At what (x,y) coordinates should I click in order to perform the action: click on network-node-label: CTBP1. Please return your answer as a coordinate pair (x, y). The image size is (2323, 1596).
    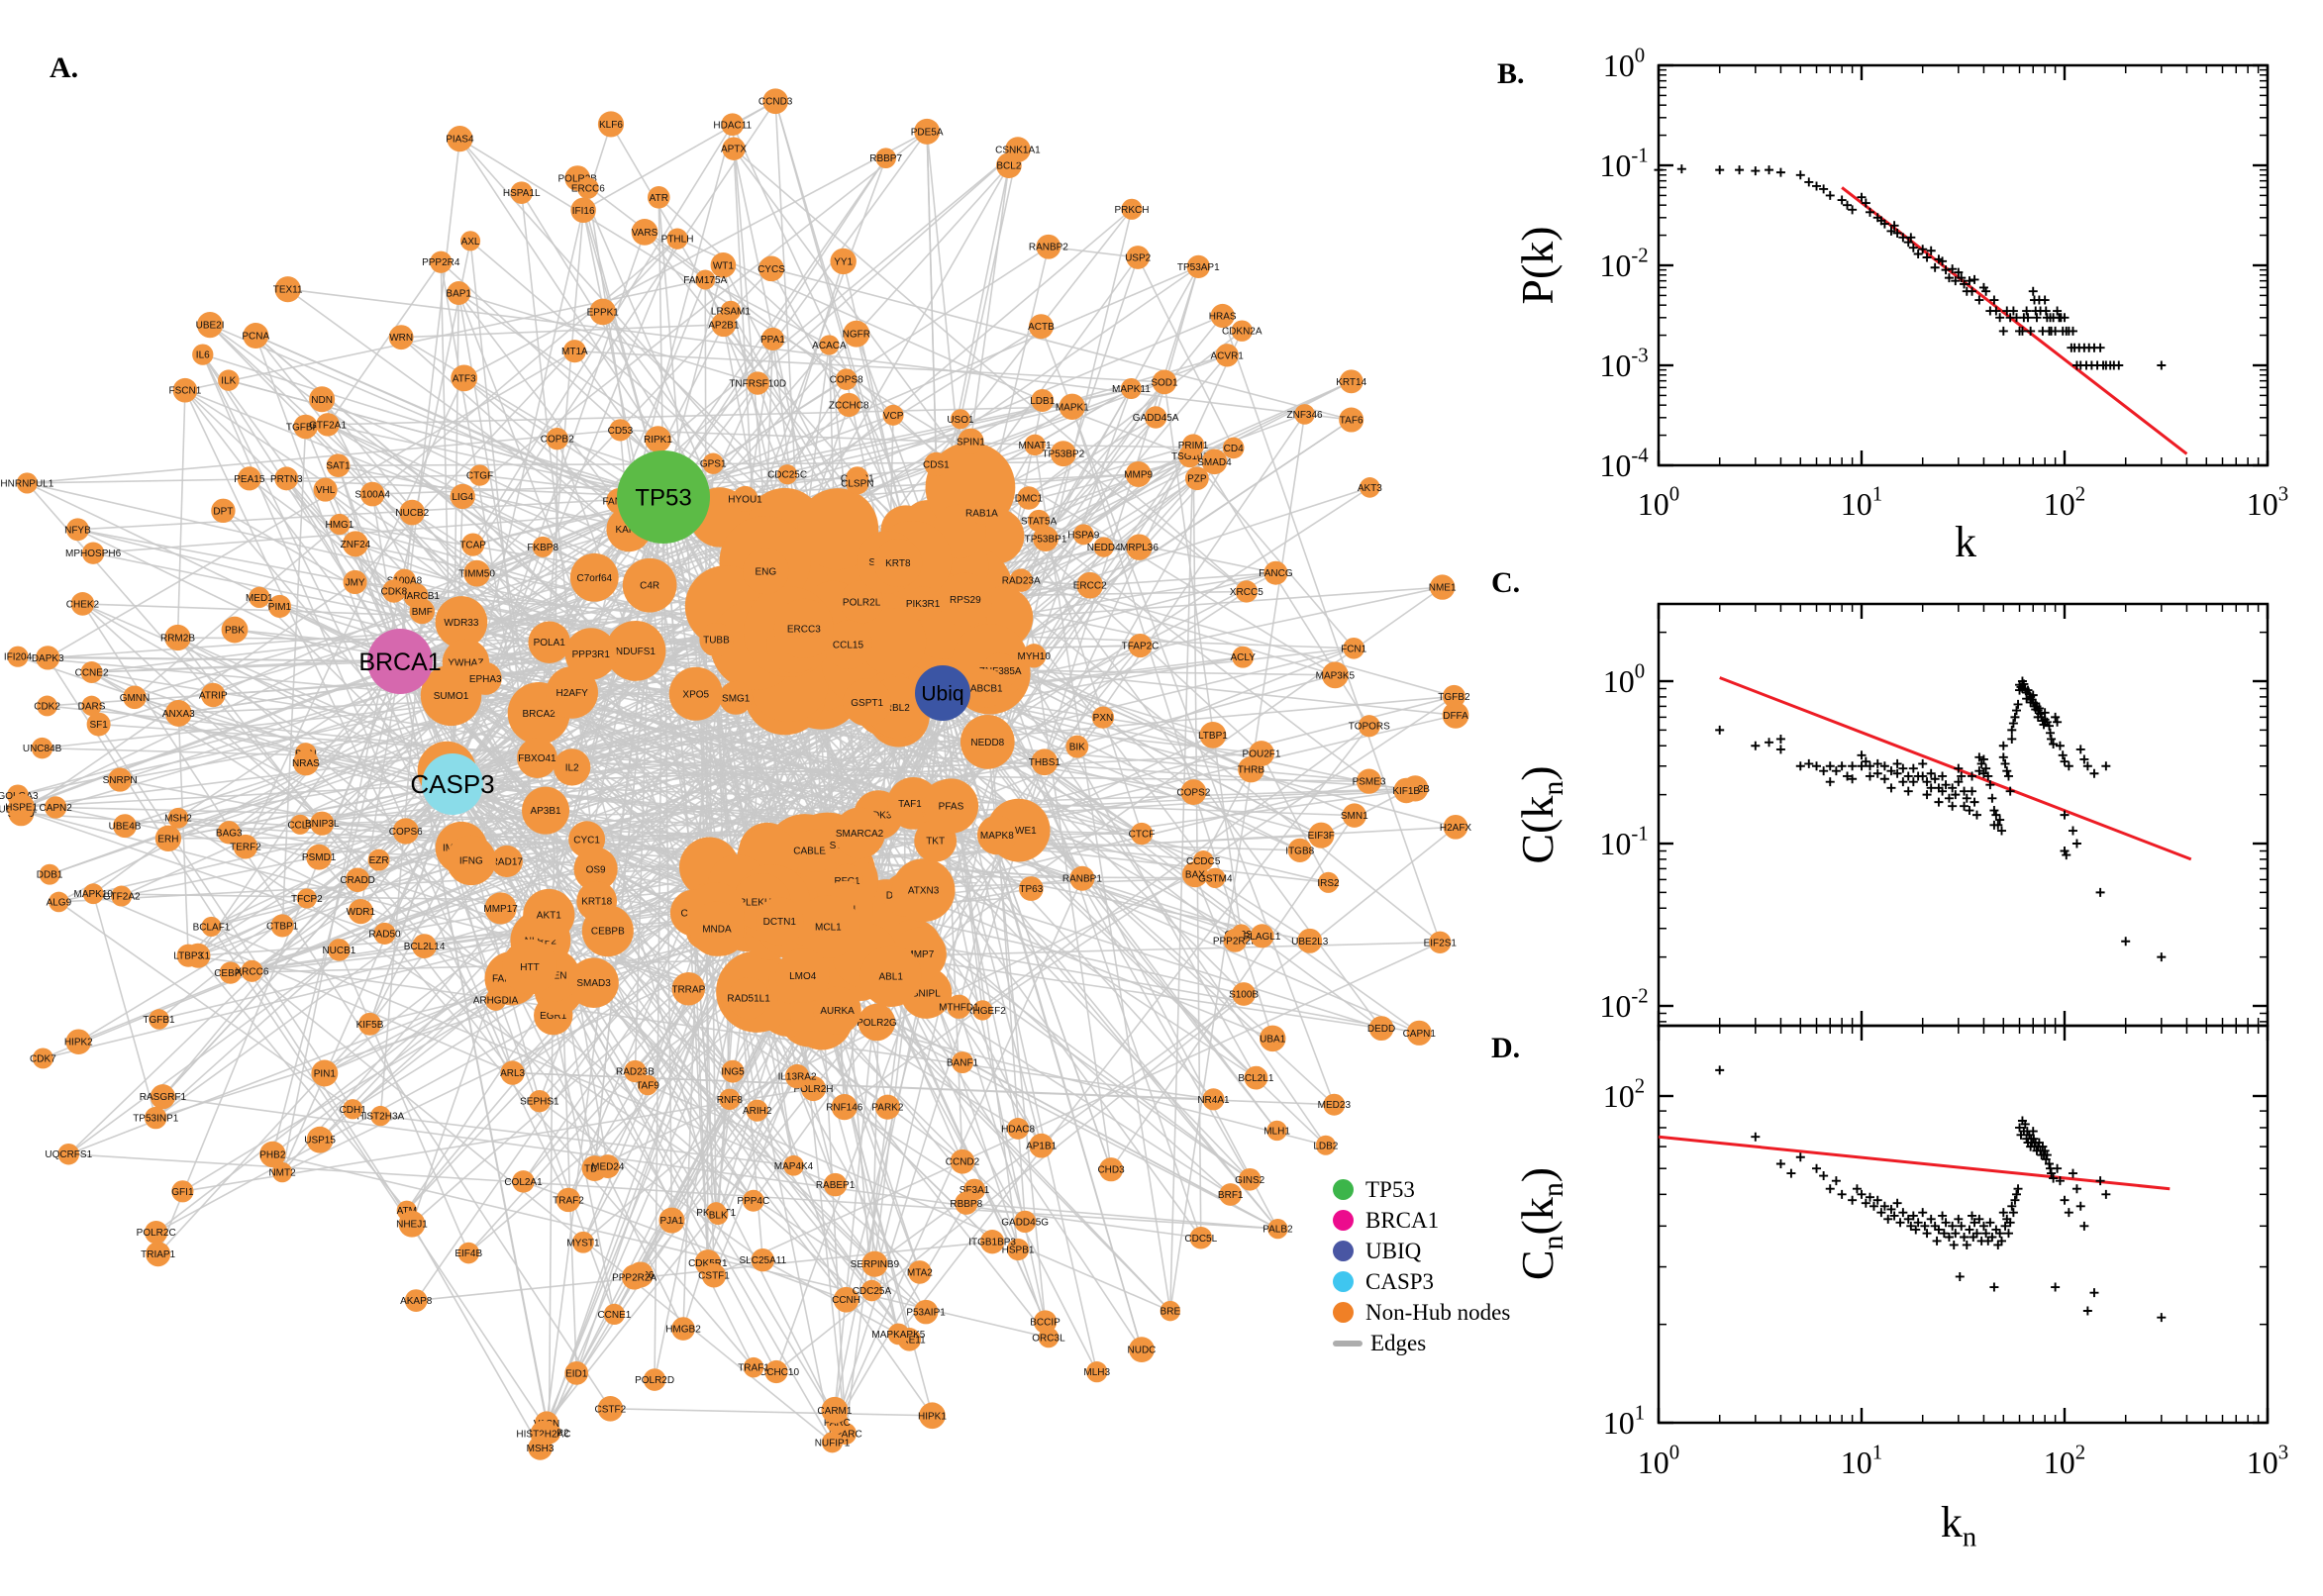
    Looking at the image, I should click on (282, 926).